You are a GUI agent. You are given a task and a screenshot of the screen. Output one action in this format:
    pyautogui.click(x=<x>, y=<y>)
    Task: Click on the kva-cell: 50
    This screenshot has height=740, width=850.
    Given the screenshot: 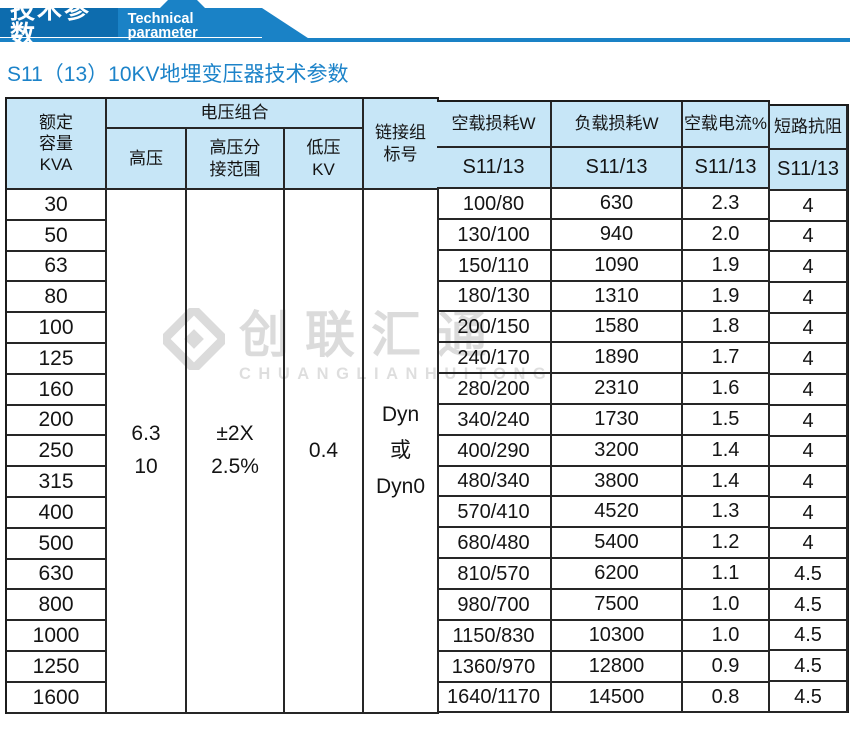 What is the action you would take?
    pyautogui.click(x=57, y=236)
    